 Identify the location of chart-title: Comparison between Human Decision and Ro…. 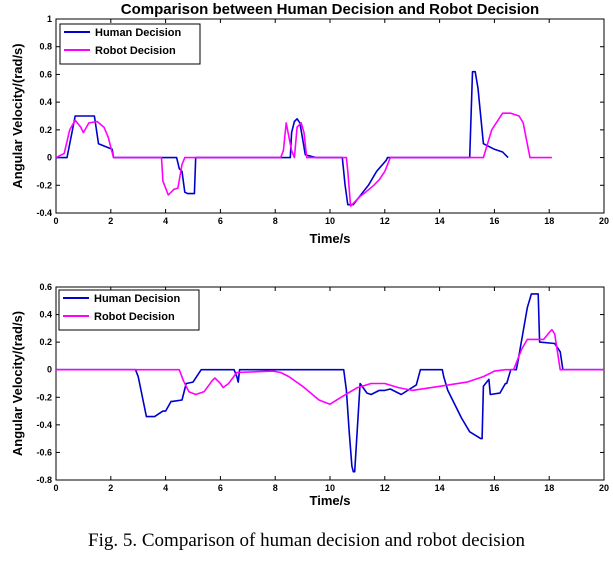
(330, 9).